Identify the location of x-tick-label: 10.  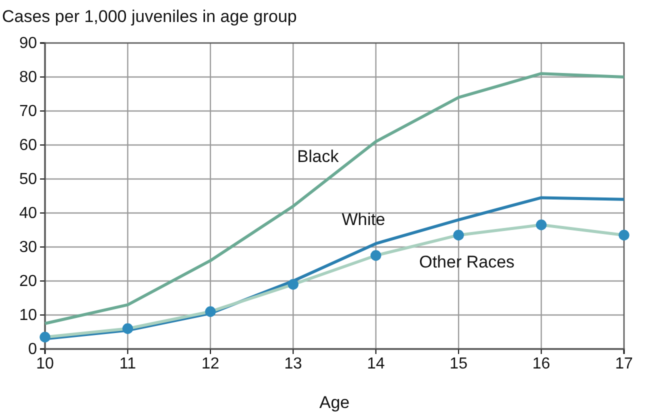
(45, 363).